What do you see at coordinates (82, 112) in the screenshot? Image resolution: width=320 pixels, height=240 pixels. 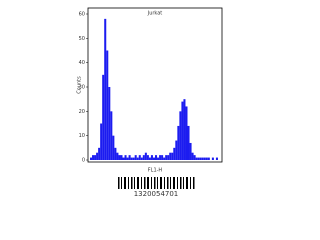 I see `y-tick-label: 20` at bounding box center [82, 112].